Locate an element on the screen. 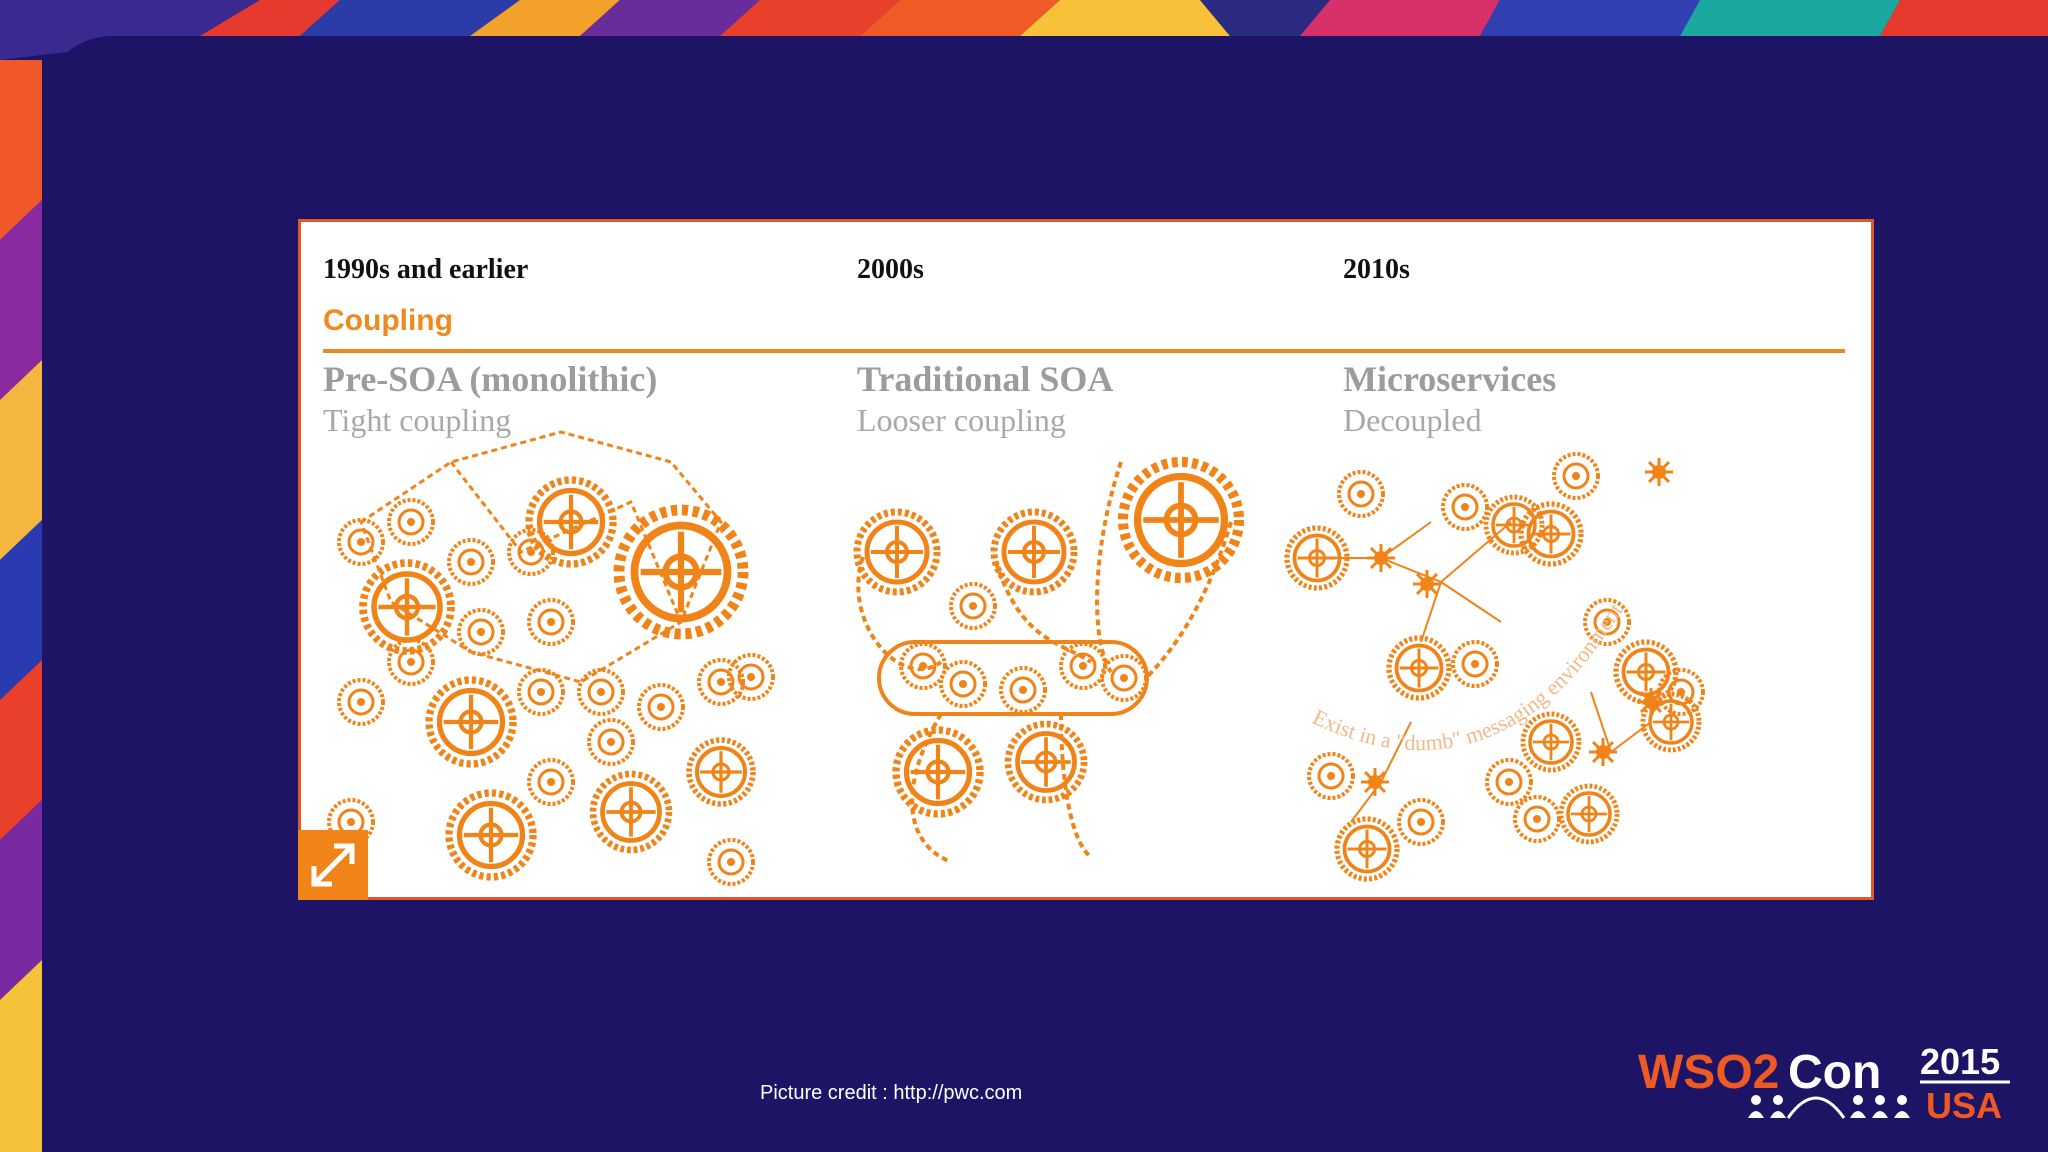  model-title-pre-soa: Pre-SOA (monolithic) is located at coordinates (490, 379).